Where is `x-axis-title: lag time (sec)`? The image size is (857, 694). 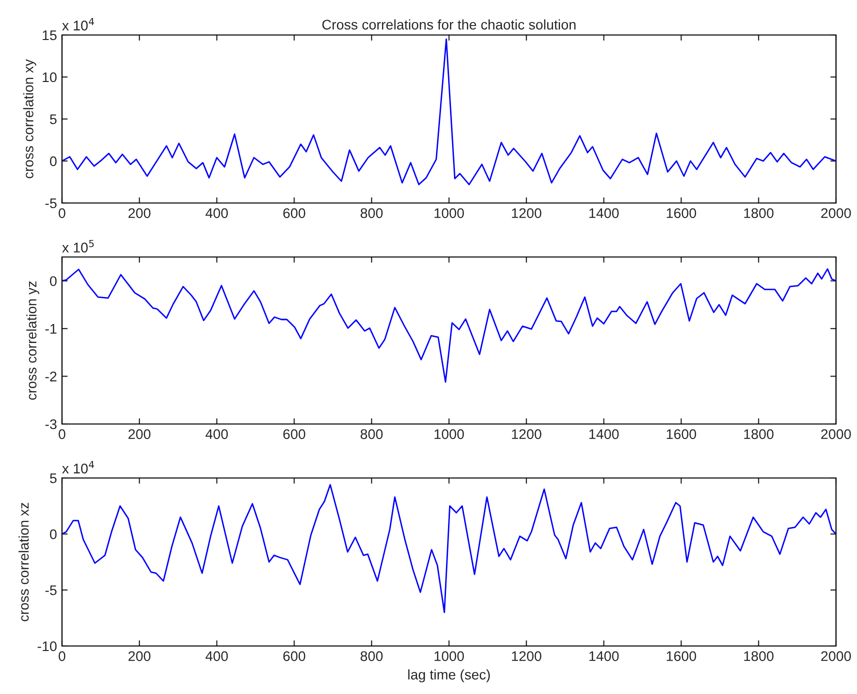
x-axis-title: lag time (sec) is located at coordinates (449, 675).